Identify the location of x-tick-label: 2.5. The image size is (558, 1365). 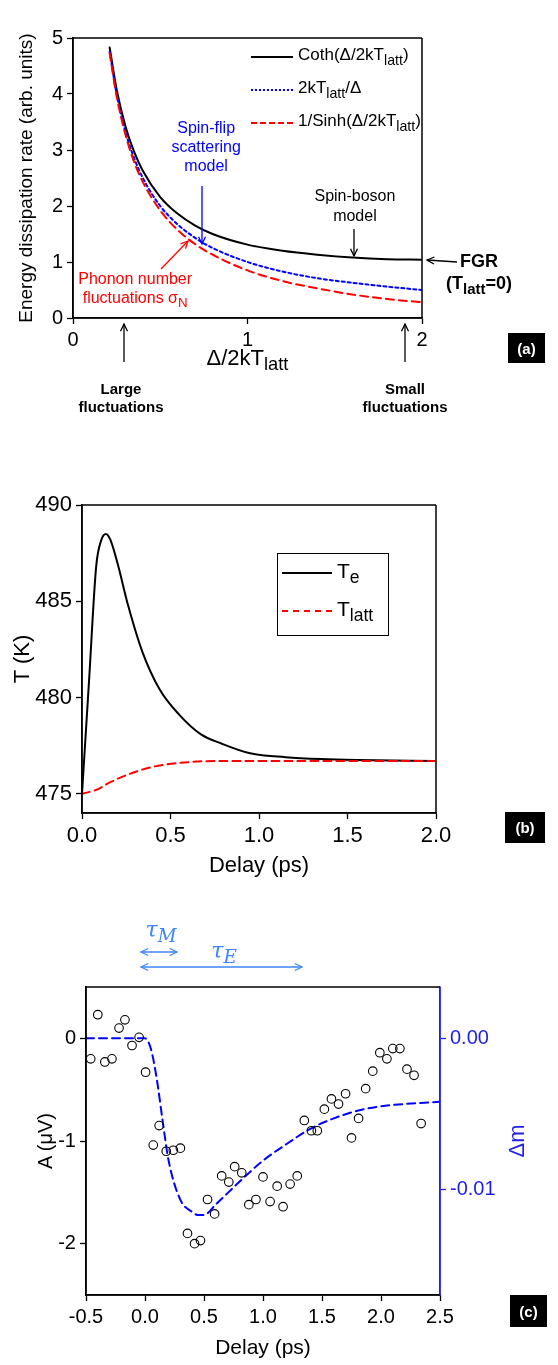
(440, 1315).